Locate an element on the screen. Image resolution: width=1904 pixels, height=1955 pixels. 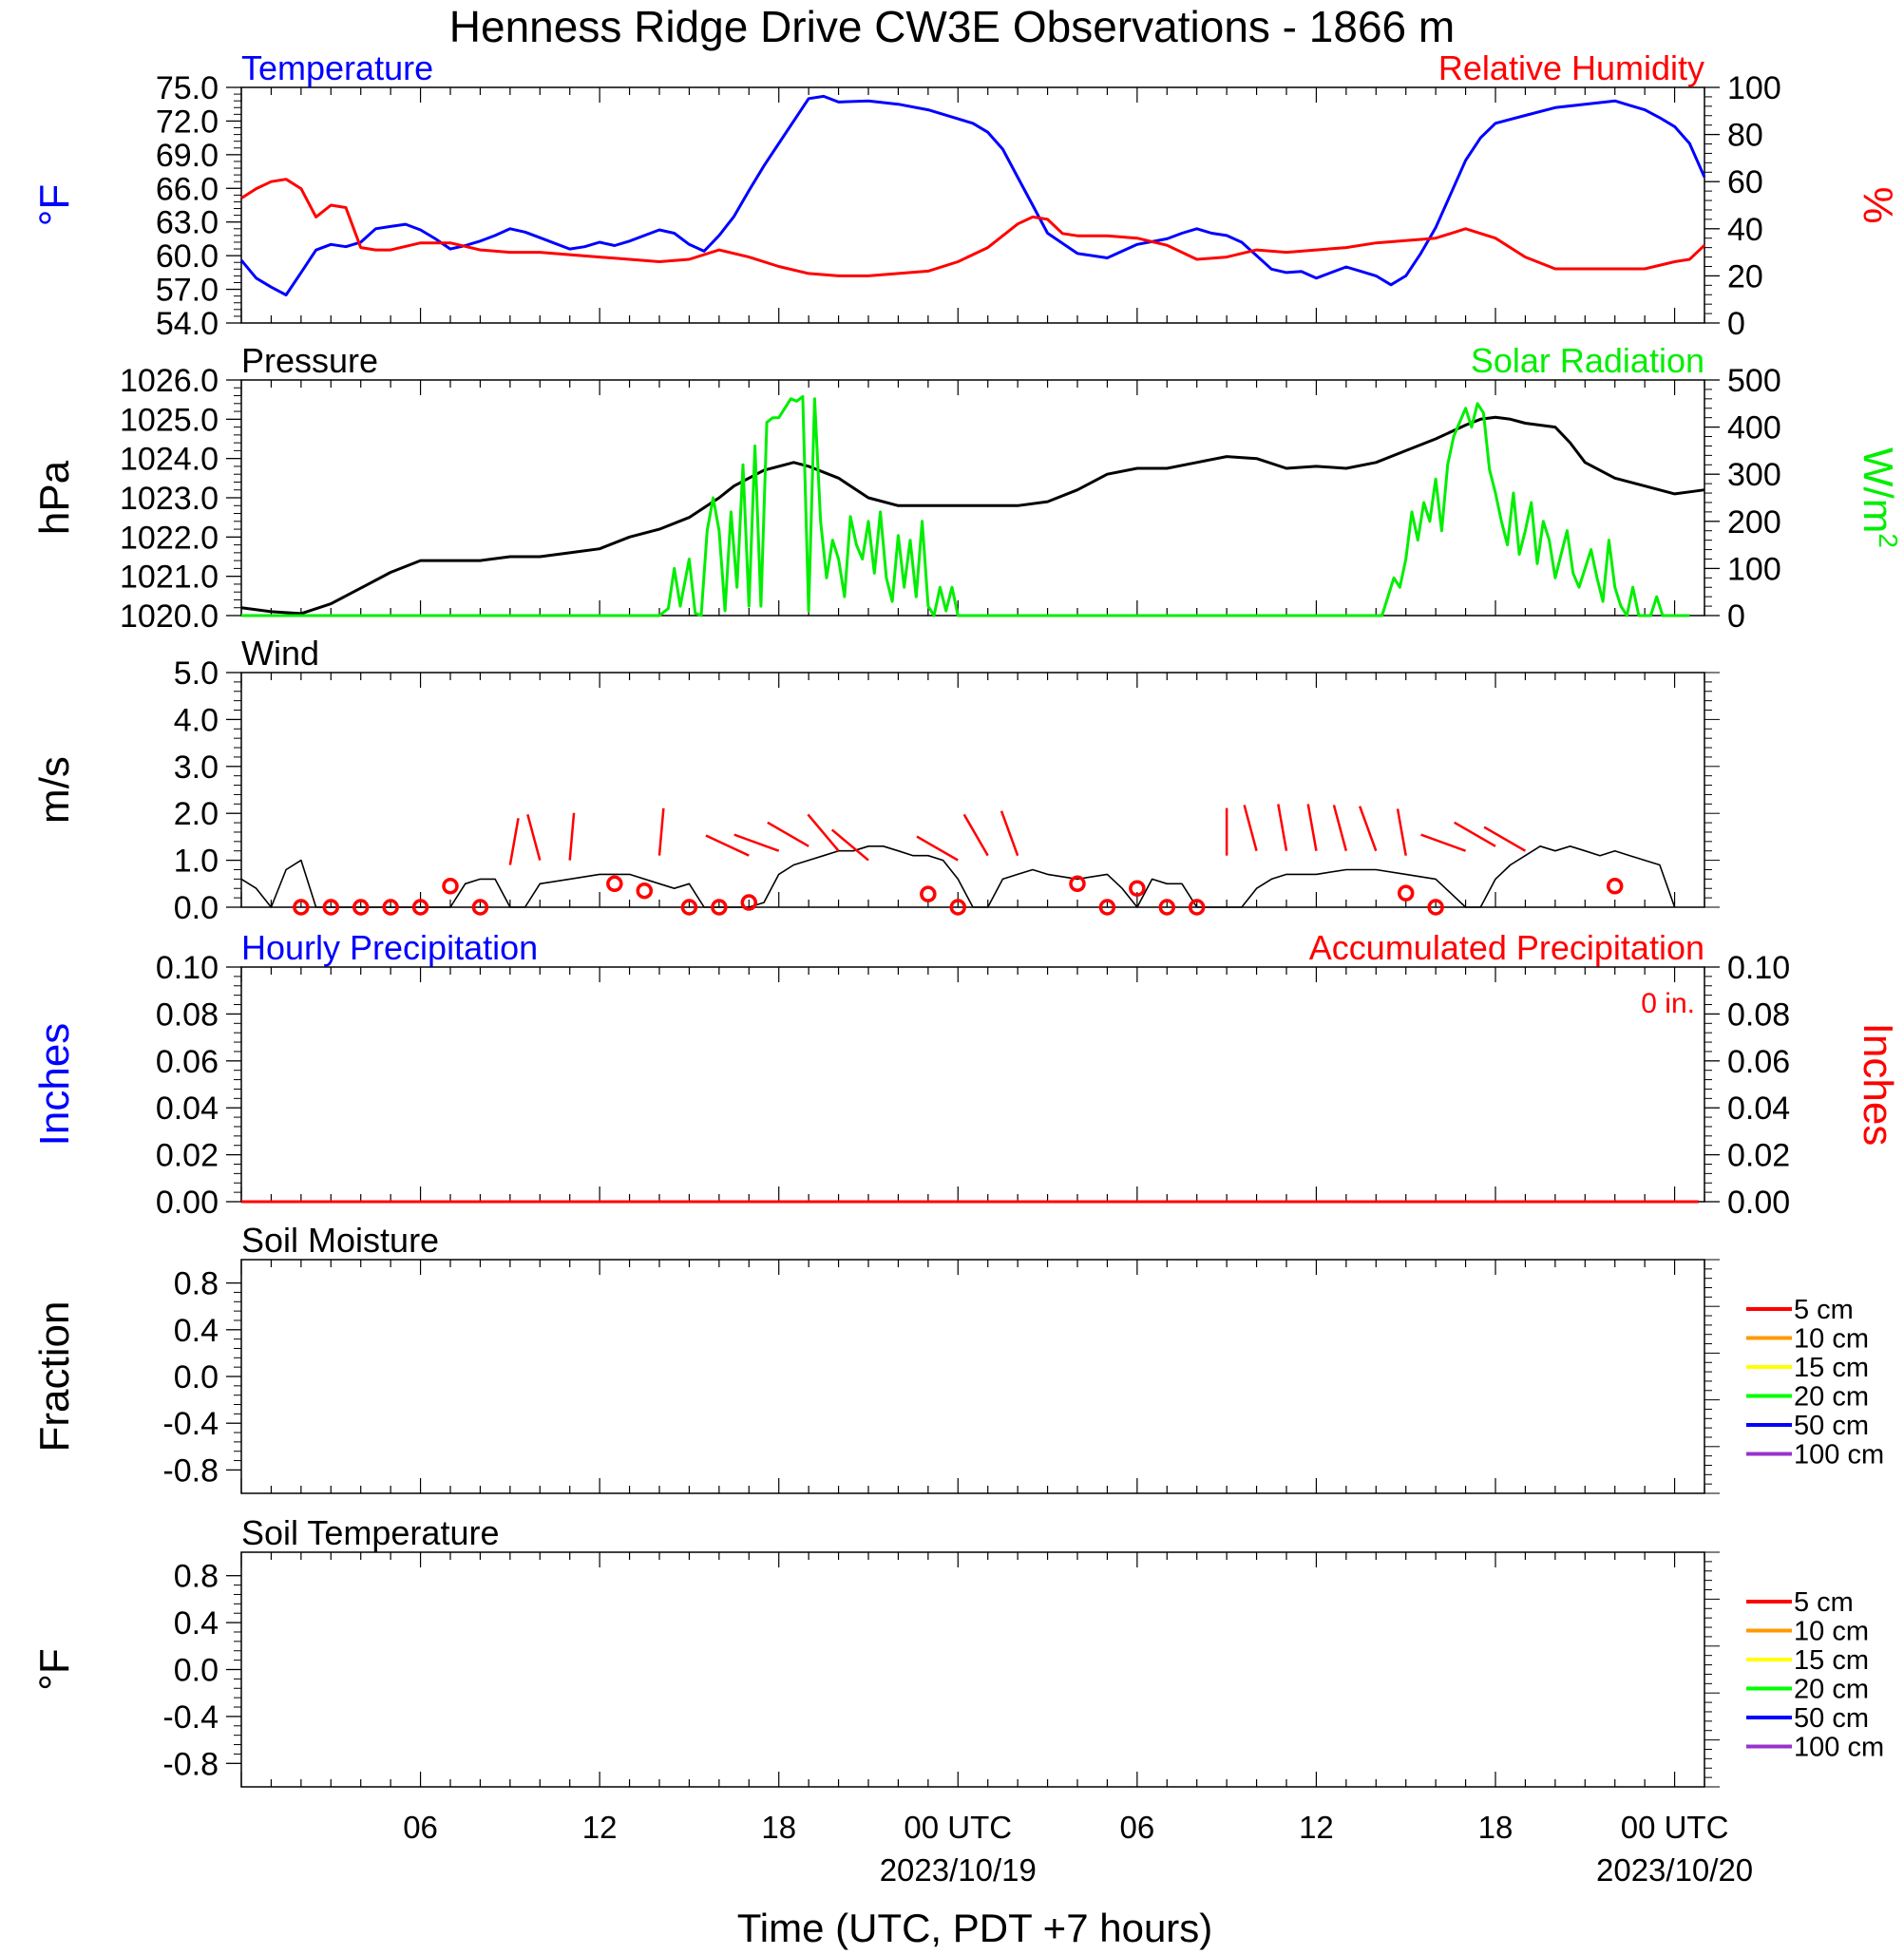
series-line-pressure is located at coordinates (972, 515).